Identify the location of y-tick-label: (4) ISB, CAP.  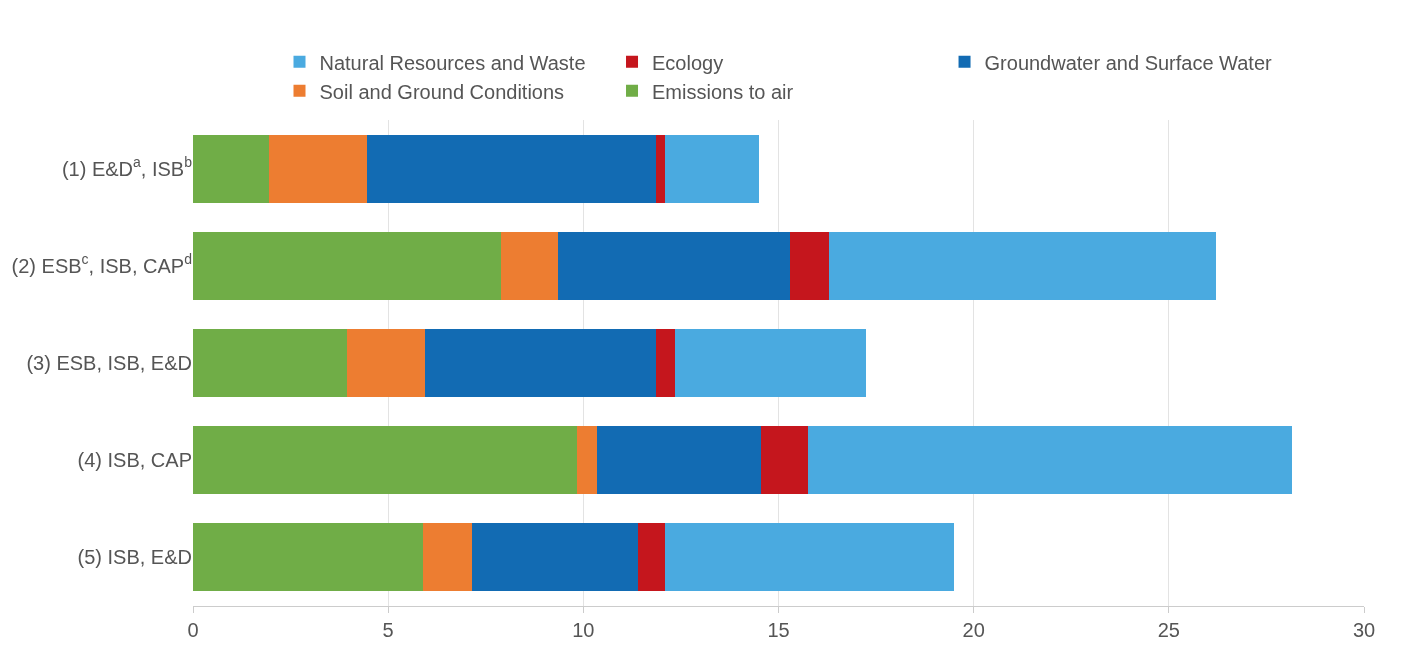
(134, 460).